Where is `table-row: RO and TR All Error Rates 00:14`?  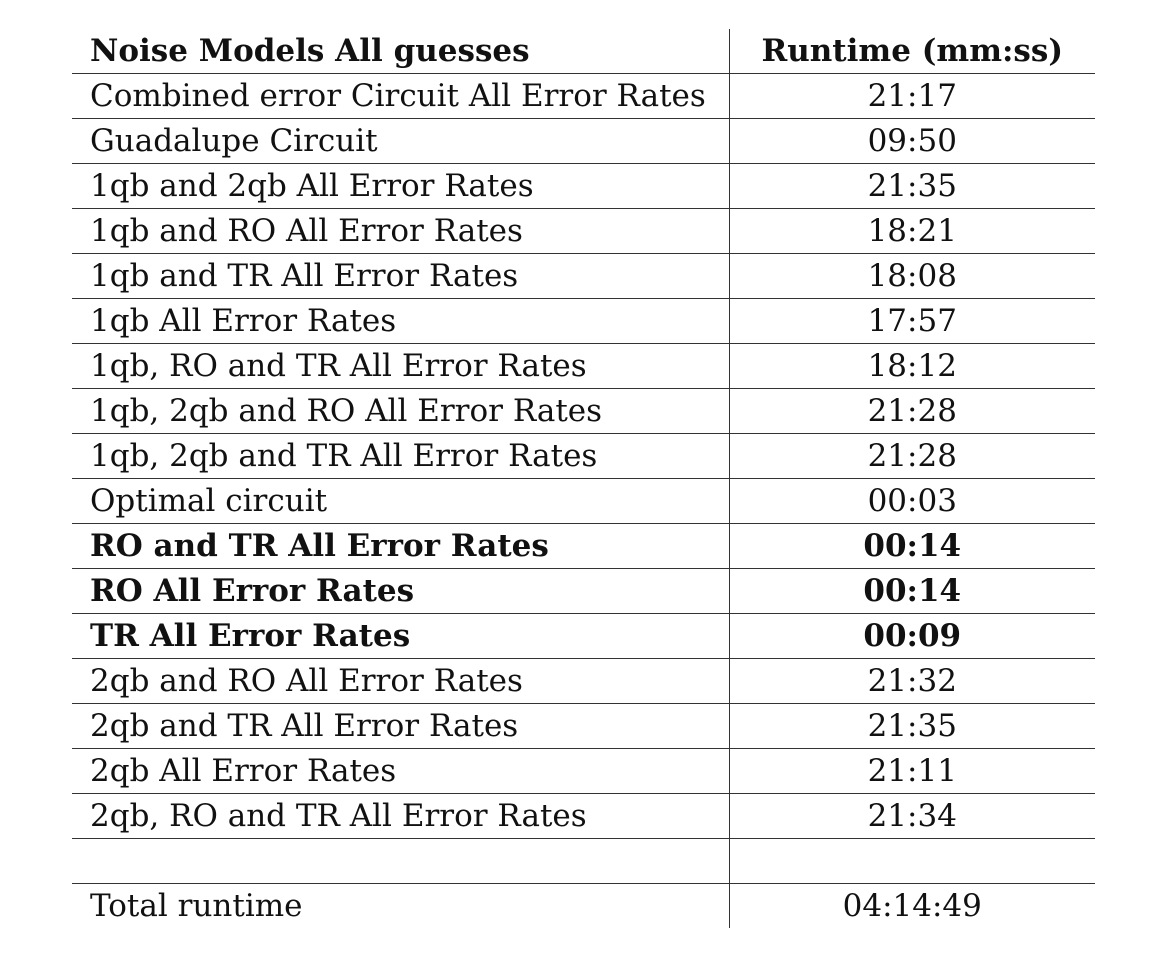 table-row: RO and TR All Error Rates 00:14 is located at coordinates (583, 546).